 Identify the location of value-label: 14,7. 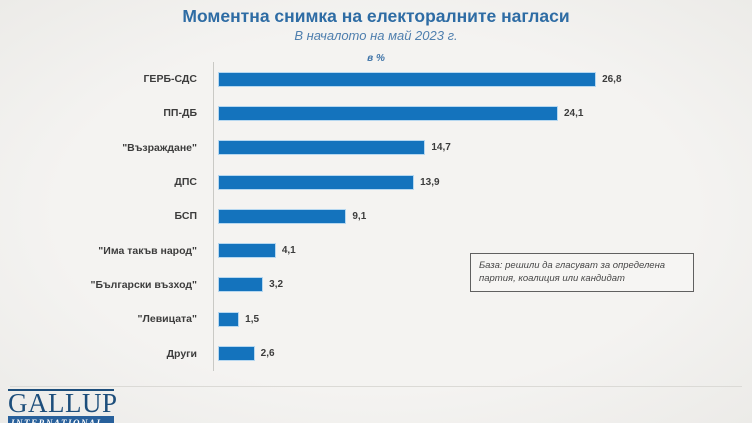
(441, 148).